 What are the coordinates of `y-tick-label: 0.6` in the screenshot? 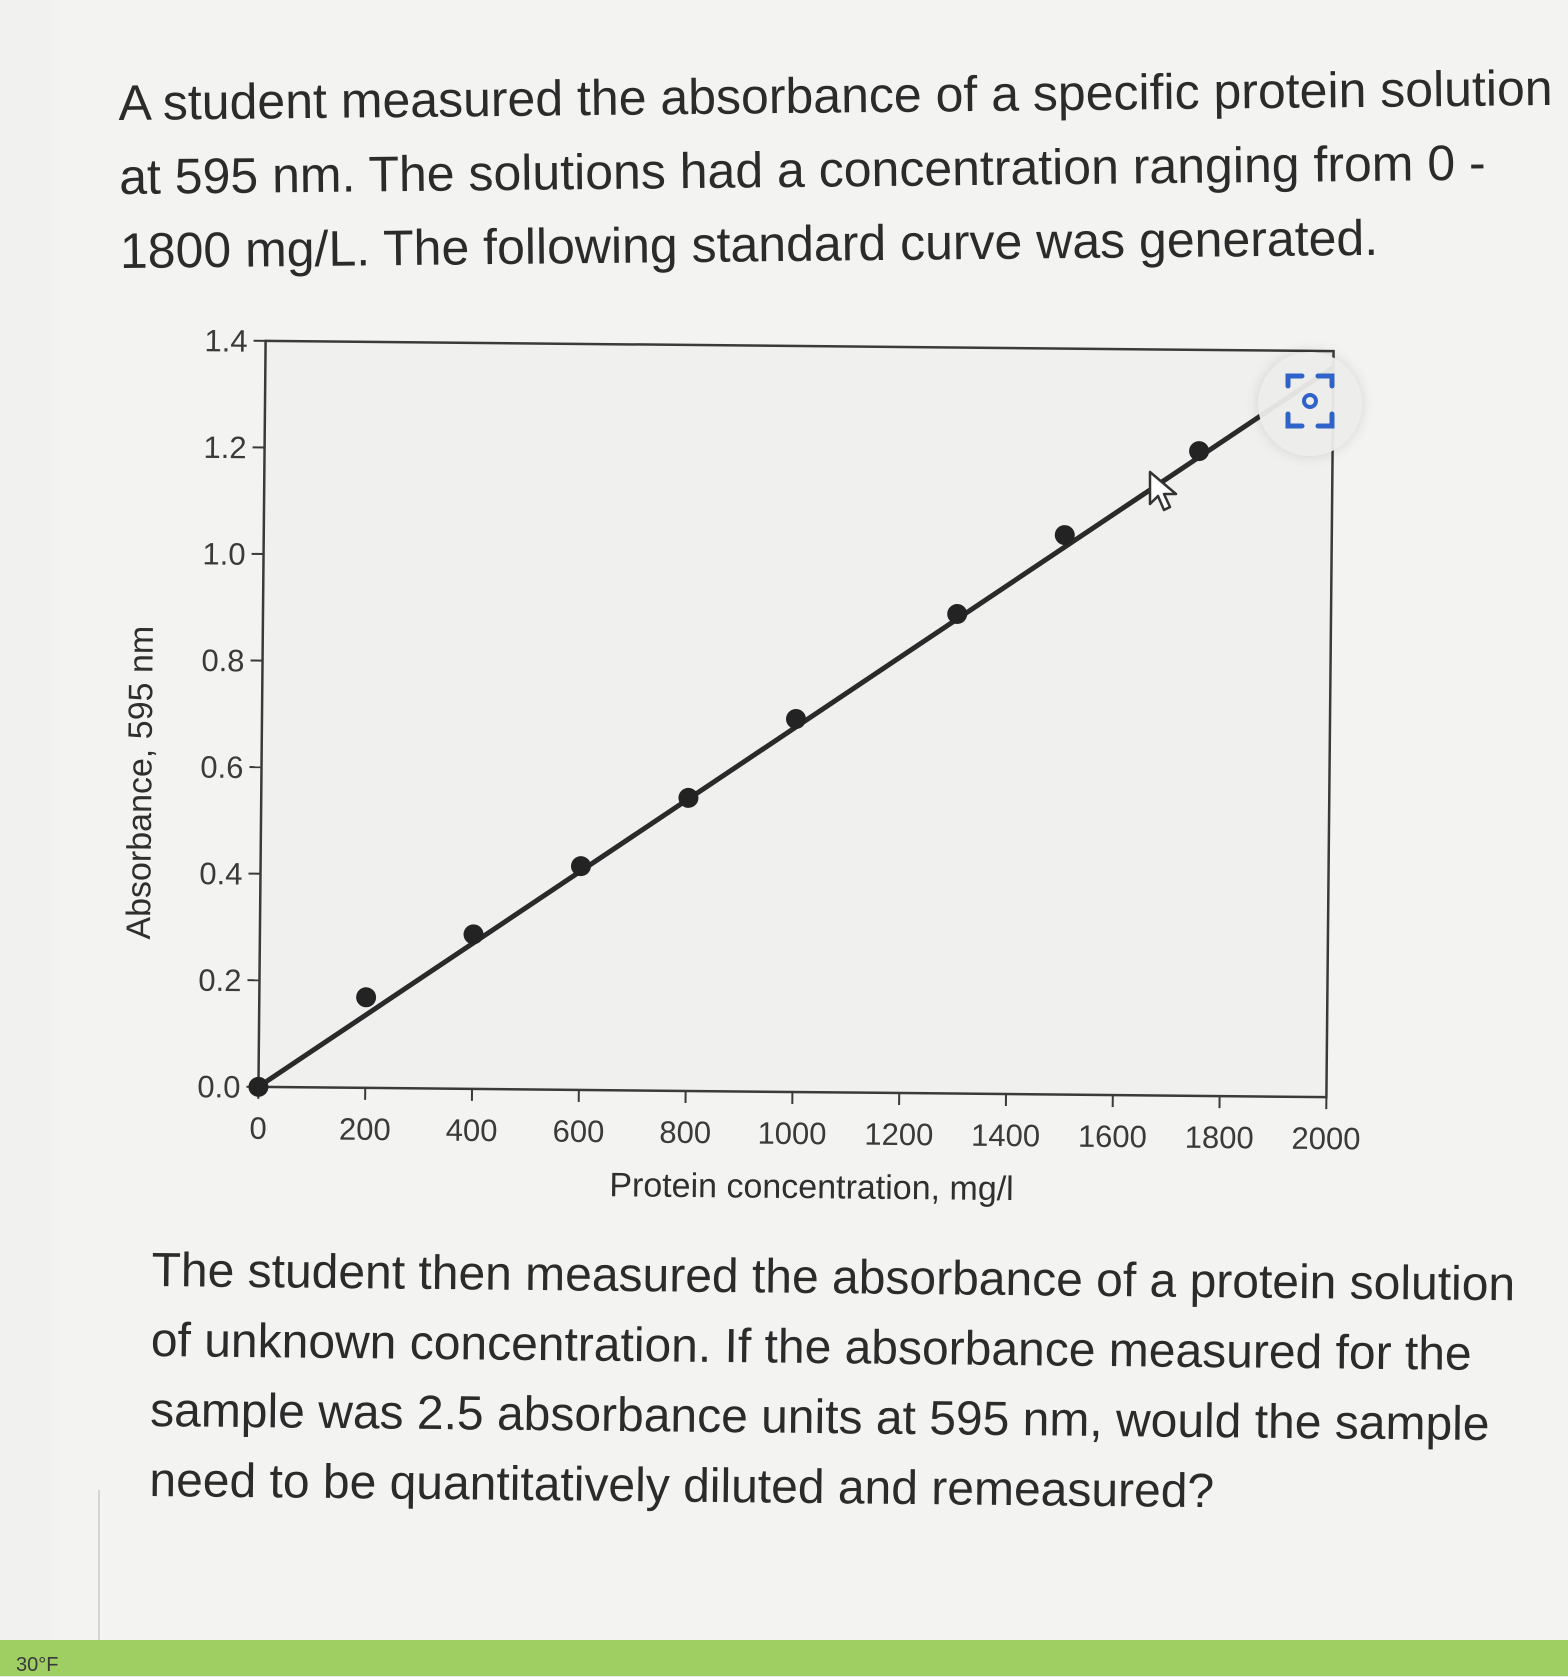 It's located at (221, 767).